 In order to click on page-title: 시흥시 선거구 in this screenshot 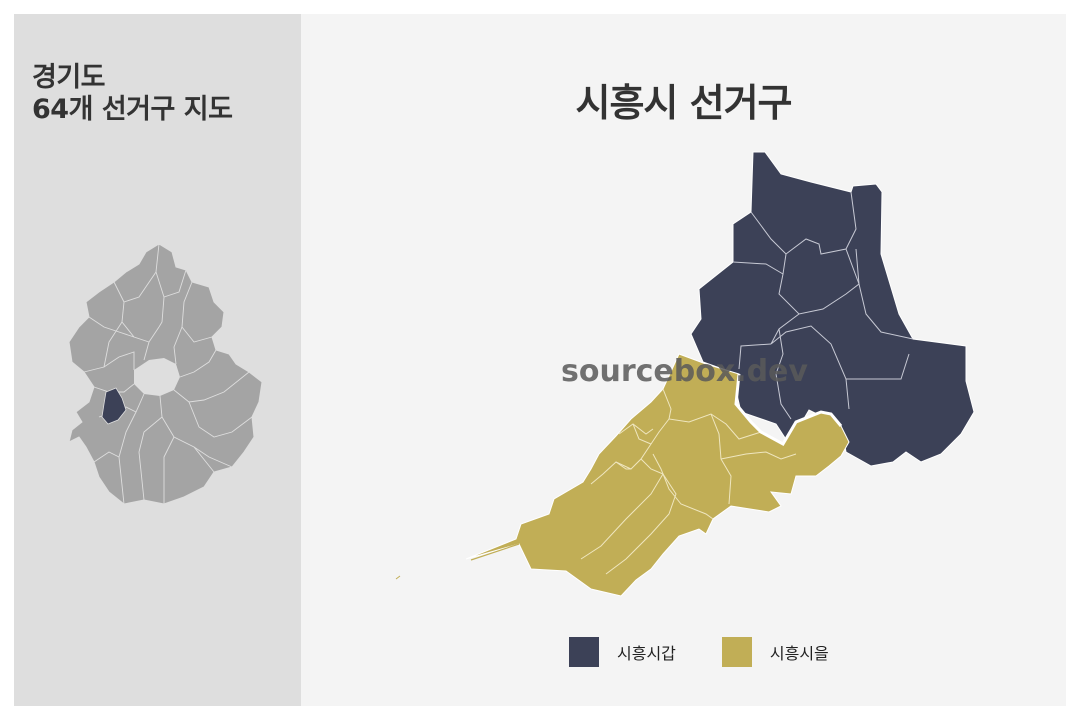, I will do `click(684, 103)`.